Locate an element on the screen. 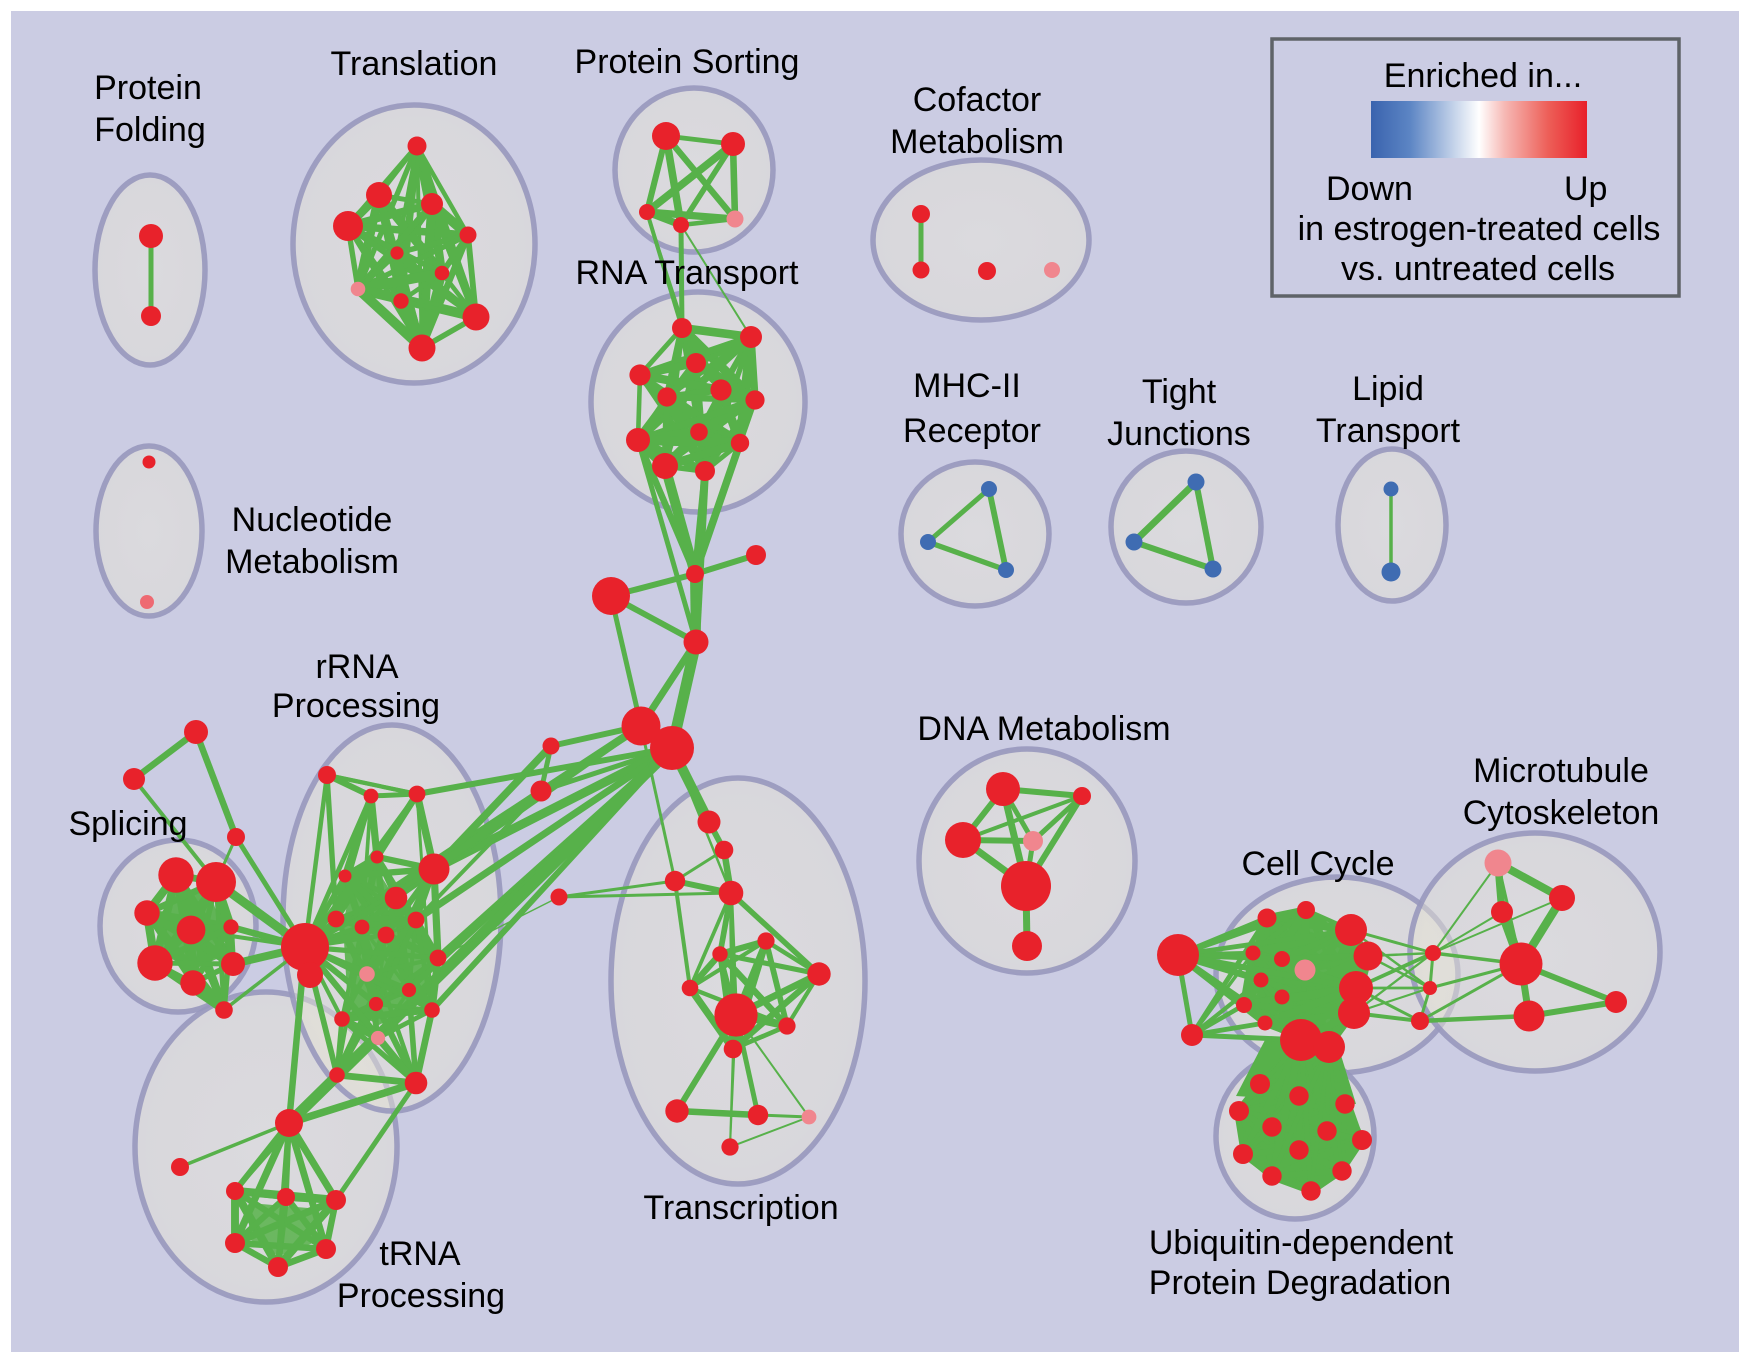 The height and width of the screenshot is (1360, 1750). svg-text: Folding is located at coordinates (150, 130).